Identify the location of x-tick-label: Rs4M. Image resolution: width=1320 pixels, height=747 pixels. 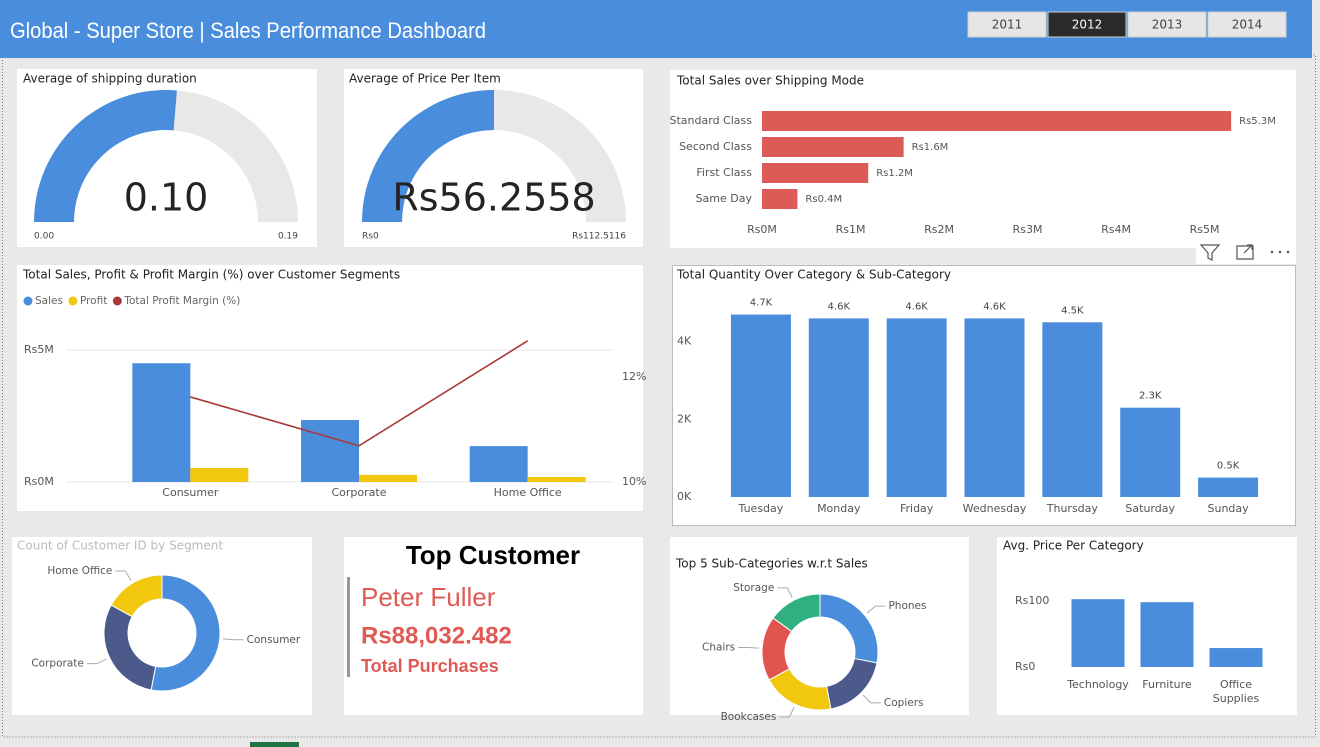
(1116, 229).